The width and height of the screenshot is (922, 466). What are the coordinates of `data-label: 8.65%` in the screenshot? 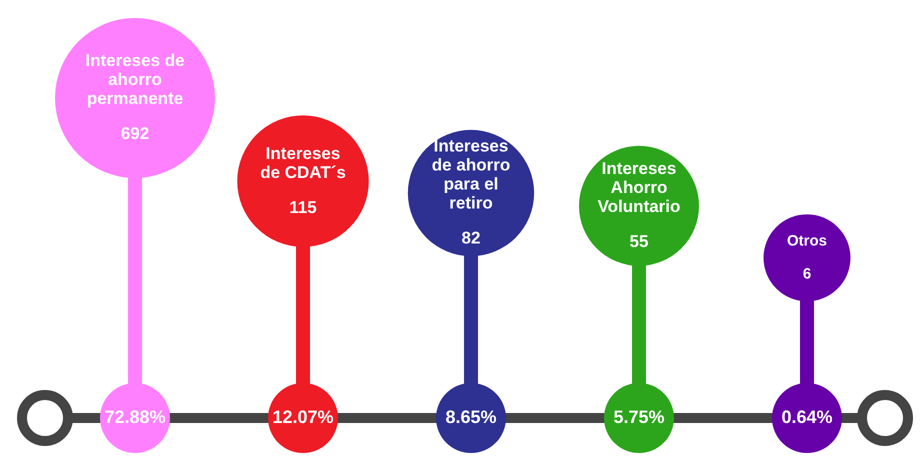 It's located at (471, 416).